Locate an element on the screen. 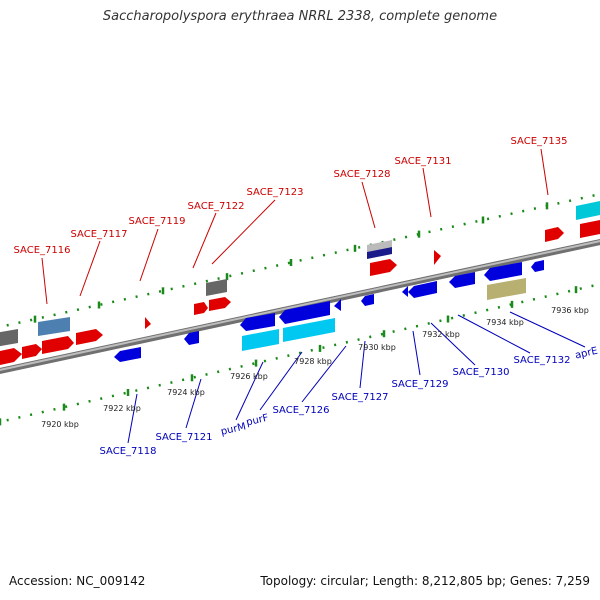  kbp-label: 7928 kbp is located at coordinates (313, 361).